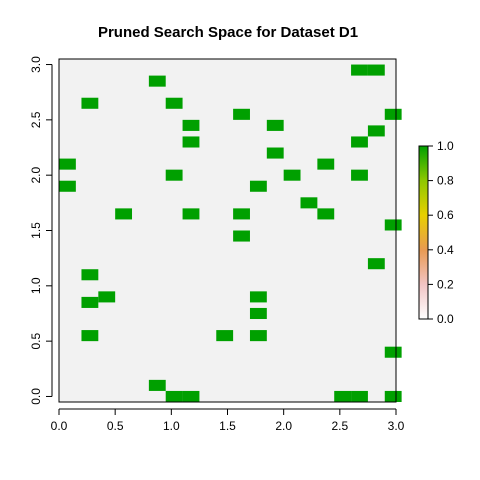 The height and width of the screenshot is (480, 480). I want to click on x-tick-label: 3.0, so click(396, 426).